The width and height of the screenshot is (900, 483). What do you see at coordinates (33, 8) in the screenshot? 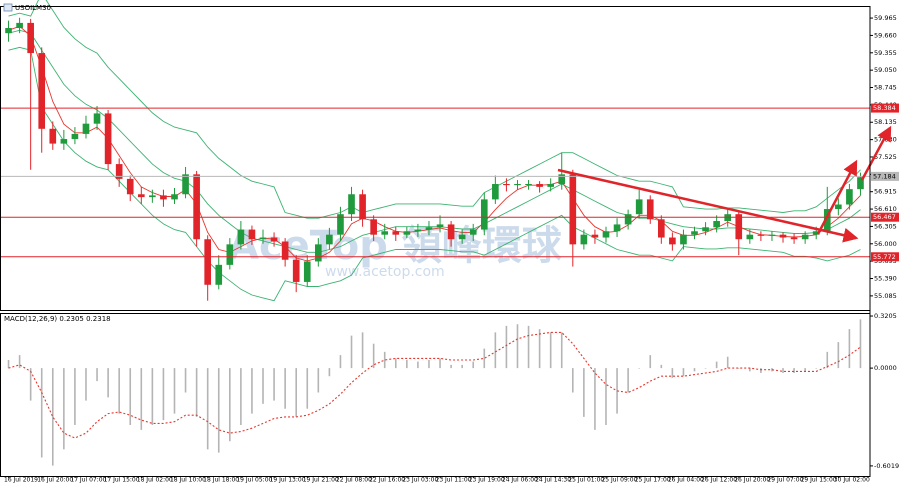
I see `window-title: USOILM30` at bounding box center [33, 8].